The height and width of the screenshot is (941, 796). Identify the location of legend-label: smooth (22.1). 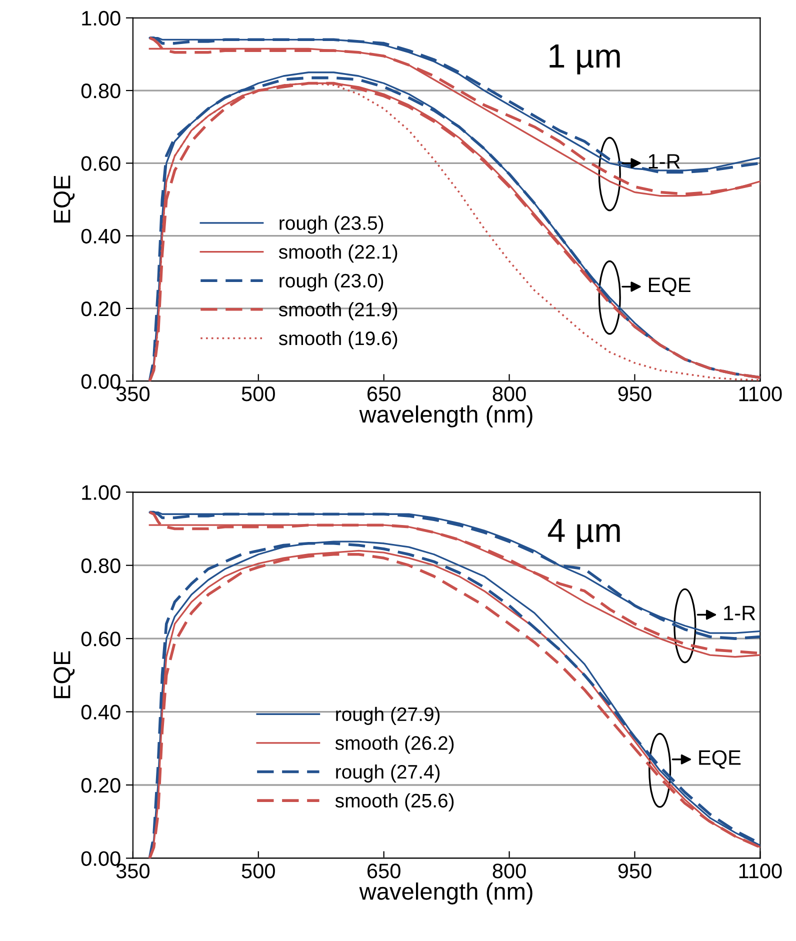
(338, 253).